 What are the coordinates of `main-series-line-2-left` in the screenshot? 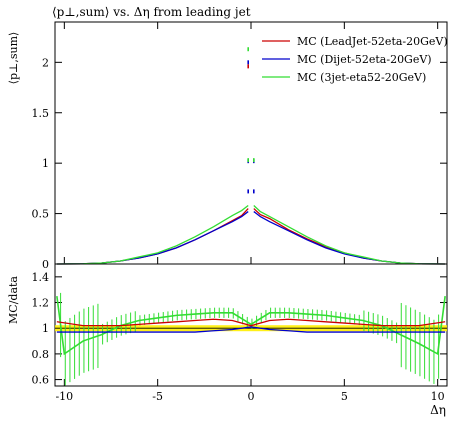 It's located at (152, 235).